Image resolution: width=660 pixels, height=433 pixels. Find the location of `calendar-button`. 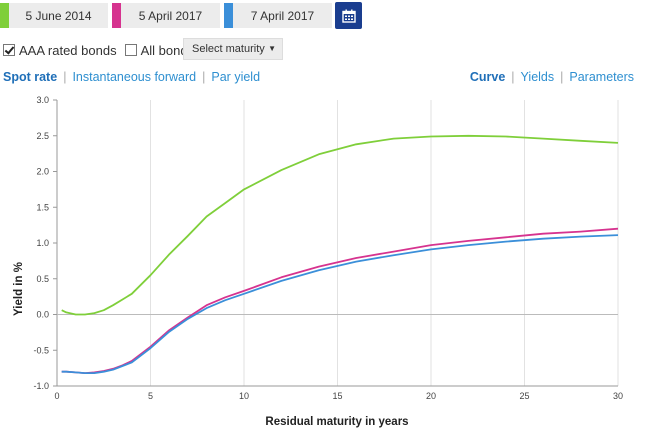

calendar-button is located at coordinates (348, 15).